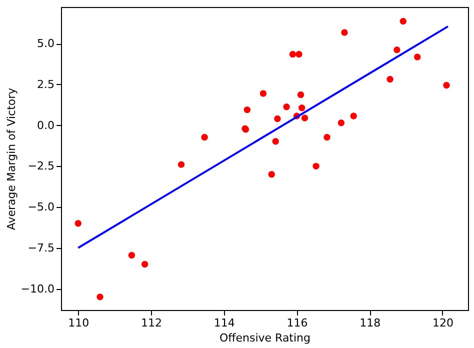 The height and width of the screenshot is (348, 474). I want to click on x-tick-label: 116, so click(297, 323).